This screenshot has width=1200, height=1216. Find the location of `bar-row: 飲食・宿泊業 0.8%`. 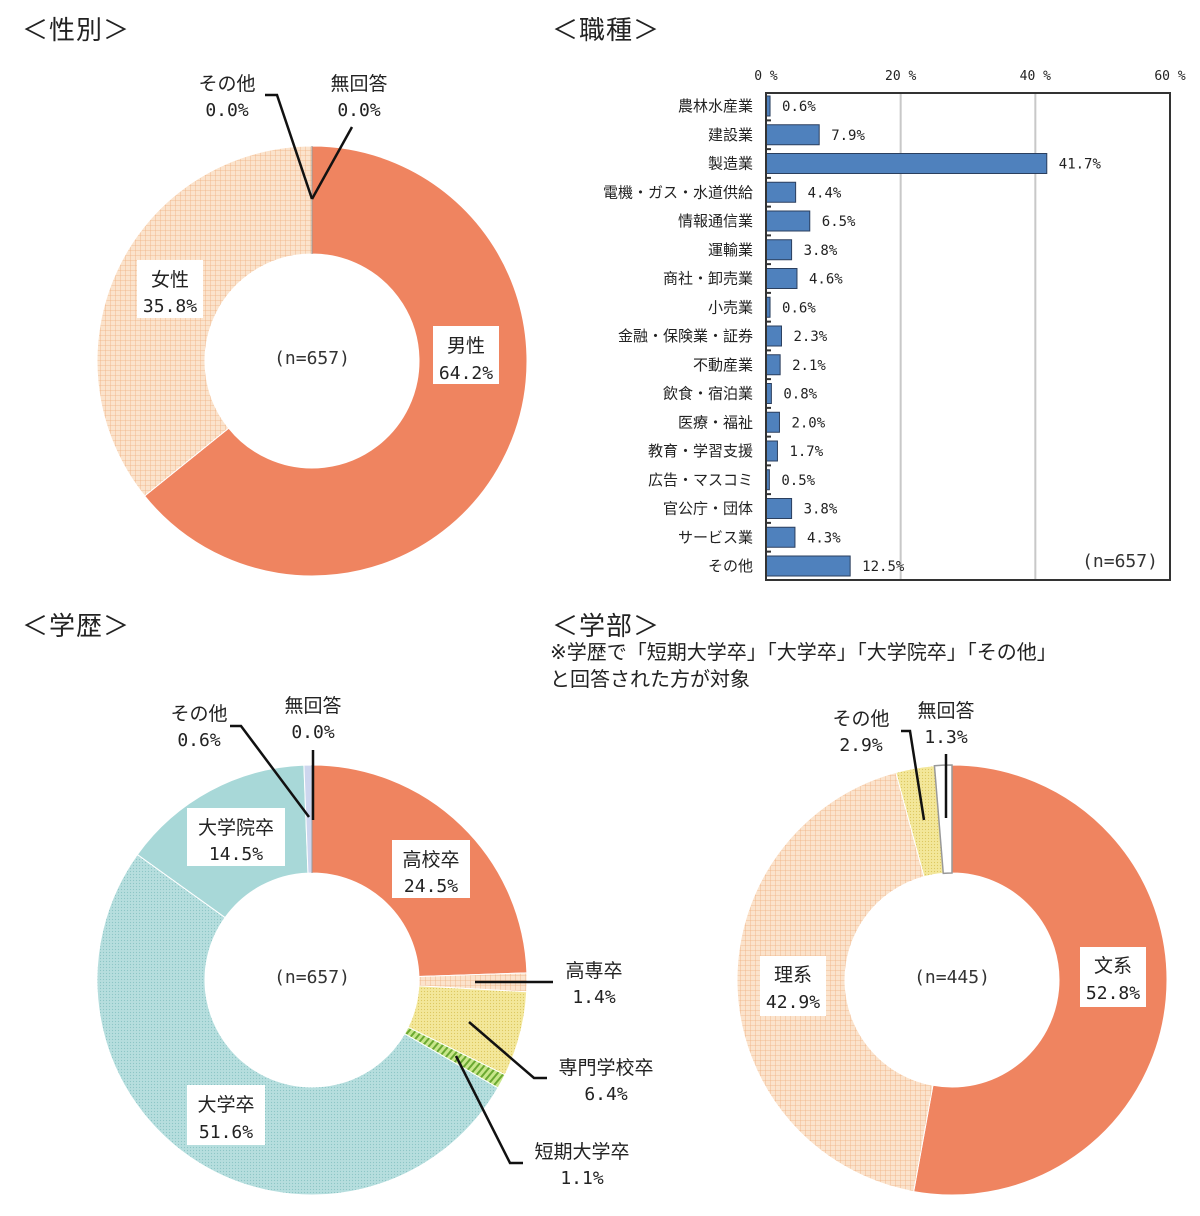

bar-row: 飲食・宿泊業 0.8% is located at coordinates (740, 391).